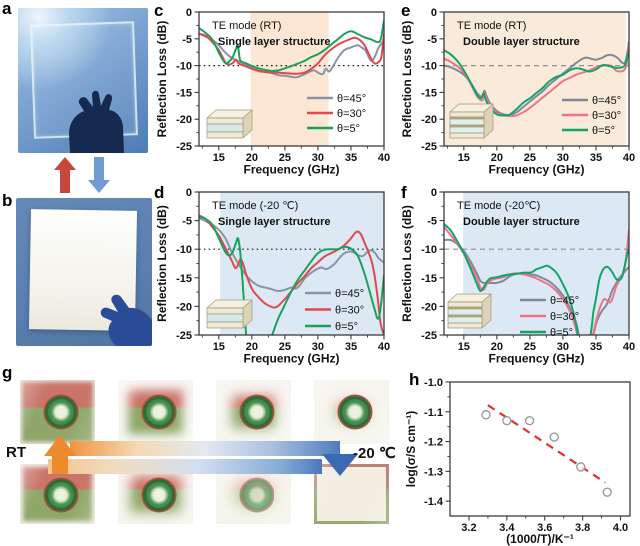 The image size is (640, 546). Describe the element at coordinates (507, 528) in the screenshot. I see `svg-text: 3.4` at that location.